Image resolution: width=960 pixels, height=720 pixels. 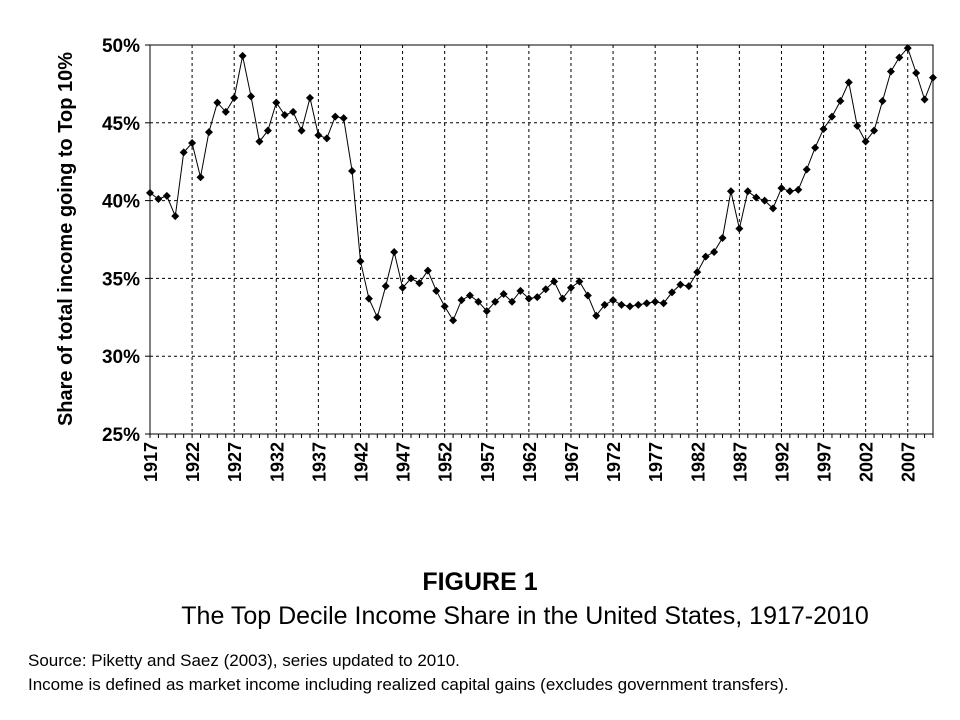 What do you see at coordinates (151, 462) in the screenshot?
I see `x-tick-label: 1917` at bounding box center [151, 462].